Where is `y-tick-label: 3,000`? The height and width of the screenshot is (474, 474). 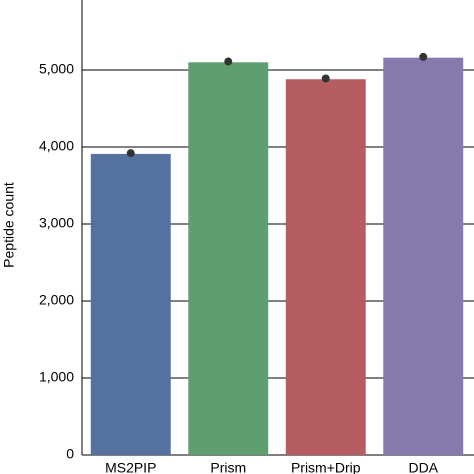
y-tick-label: 3,000 is located at coordinates (56, 223).